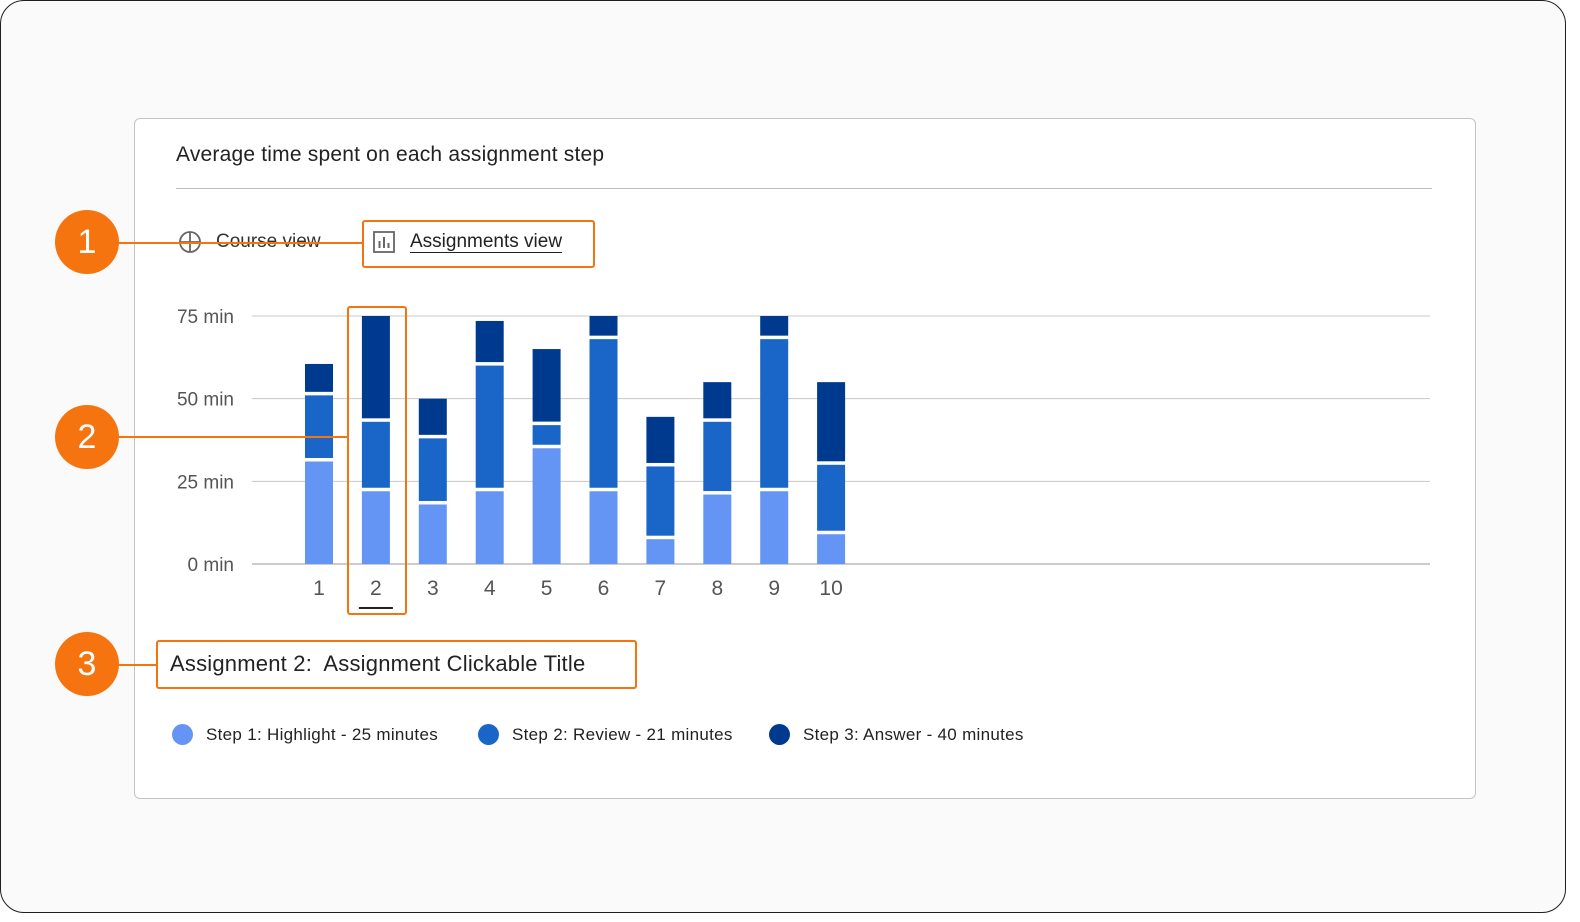  What do you see at coordinates (205, 482) in the screenshot?
I see `y-tick-label: 25 min` at bounding box center [205, 482].